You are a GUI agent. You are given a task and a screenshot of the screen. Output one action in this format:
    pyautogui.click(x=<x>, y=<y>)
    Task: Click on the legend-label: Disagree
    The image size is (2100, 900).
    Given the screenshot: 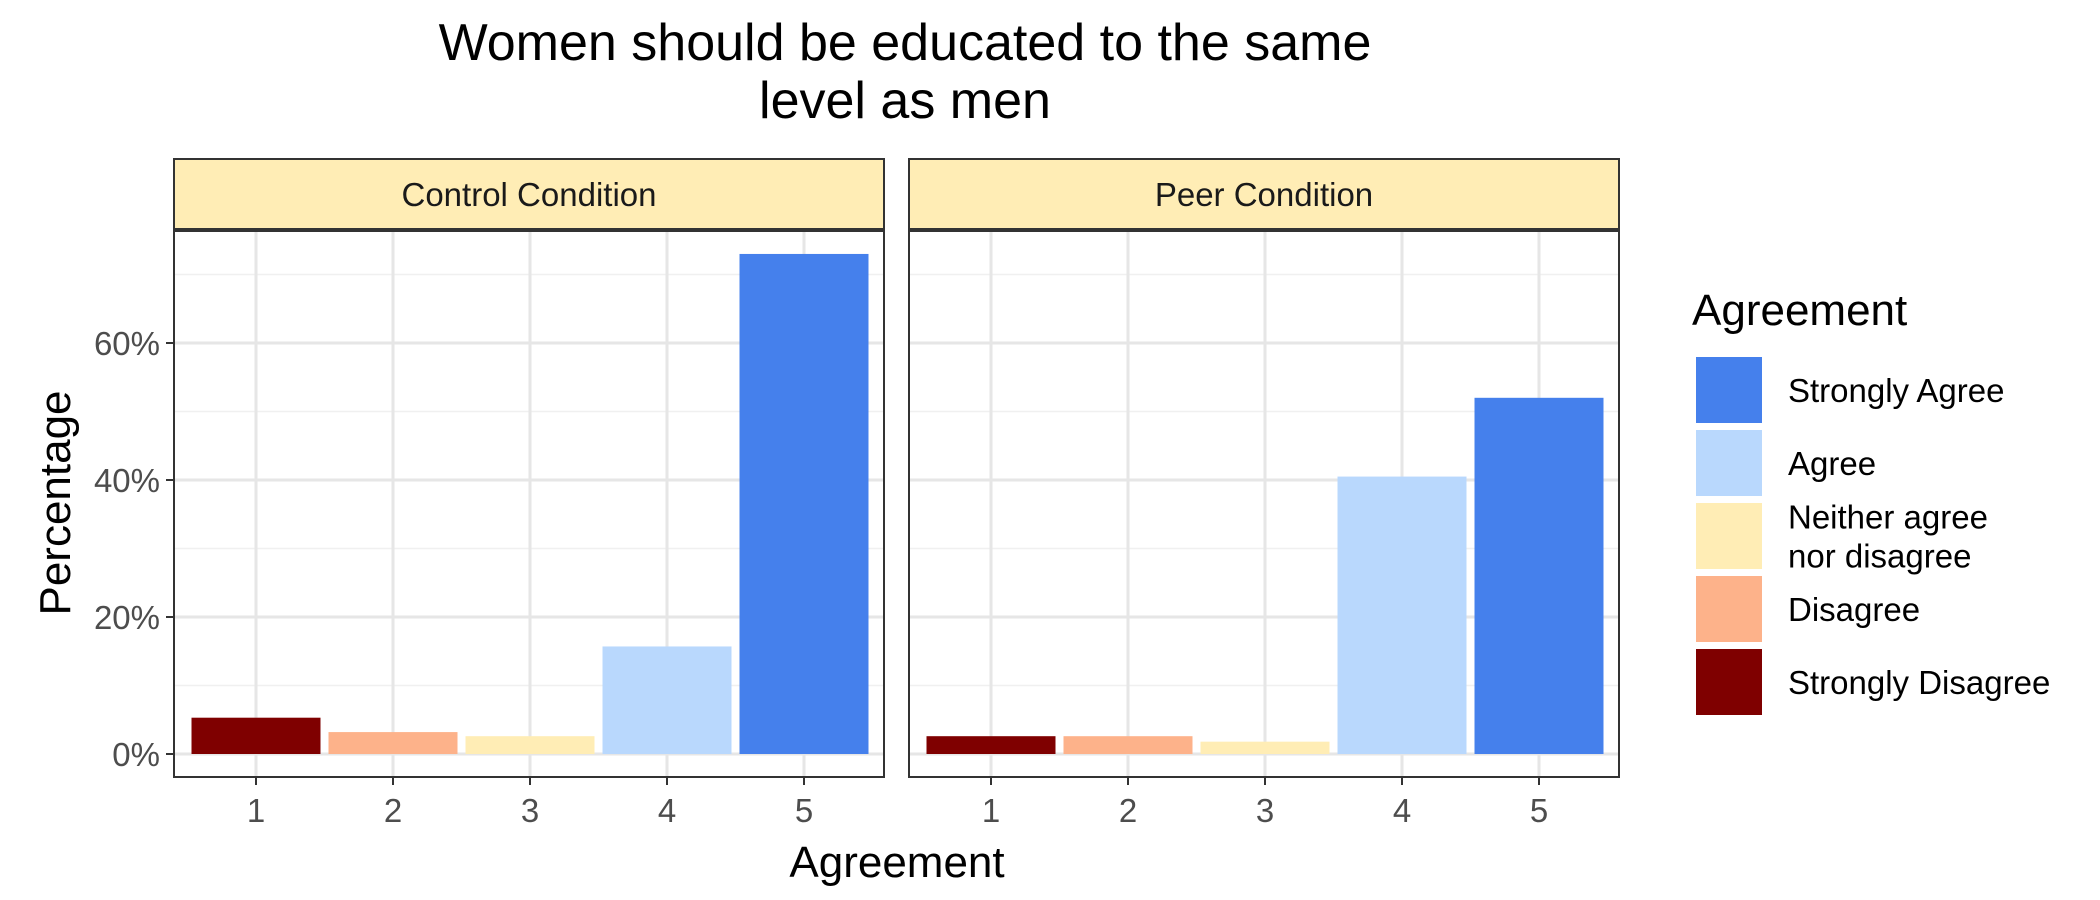 What is the action you would take?
    pyautogui.click(x=1854, y=609)
    